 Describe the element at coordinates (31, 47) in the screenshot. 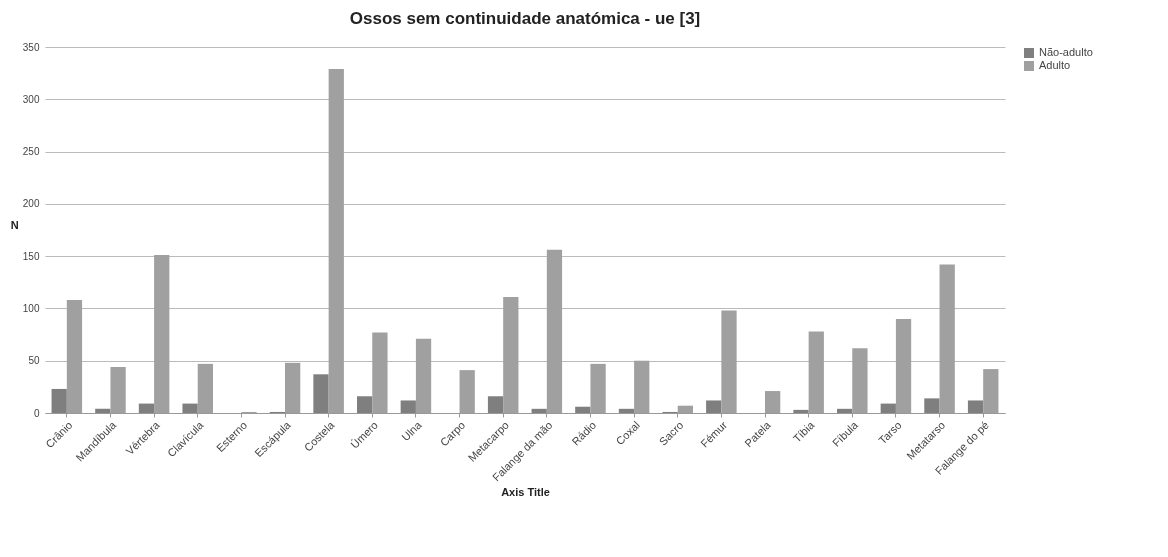

I see `y-tick-label: 350` at that location.